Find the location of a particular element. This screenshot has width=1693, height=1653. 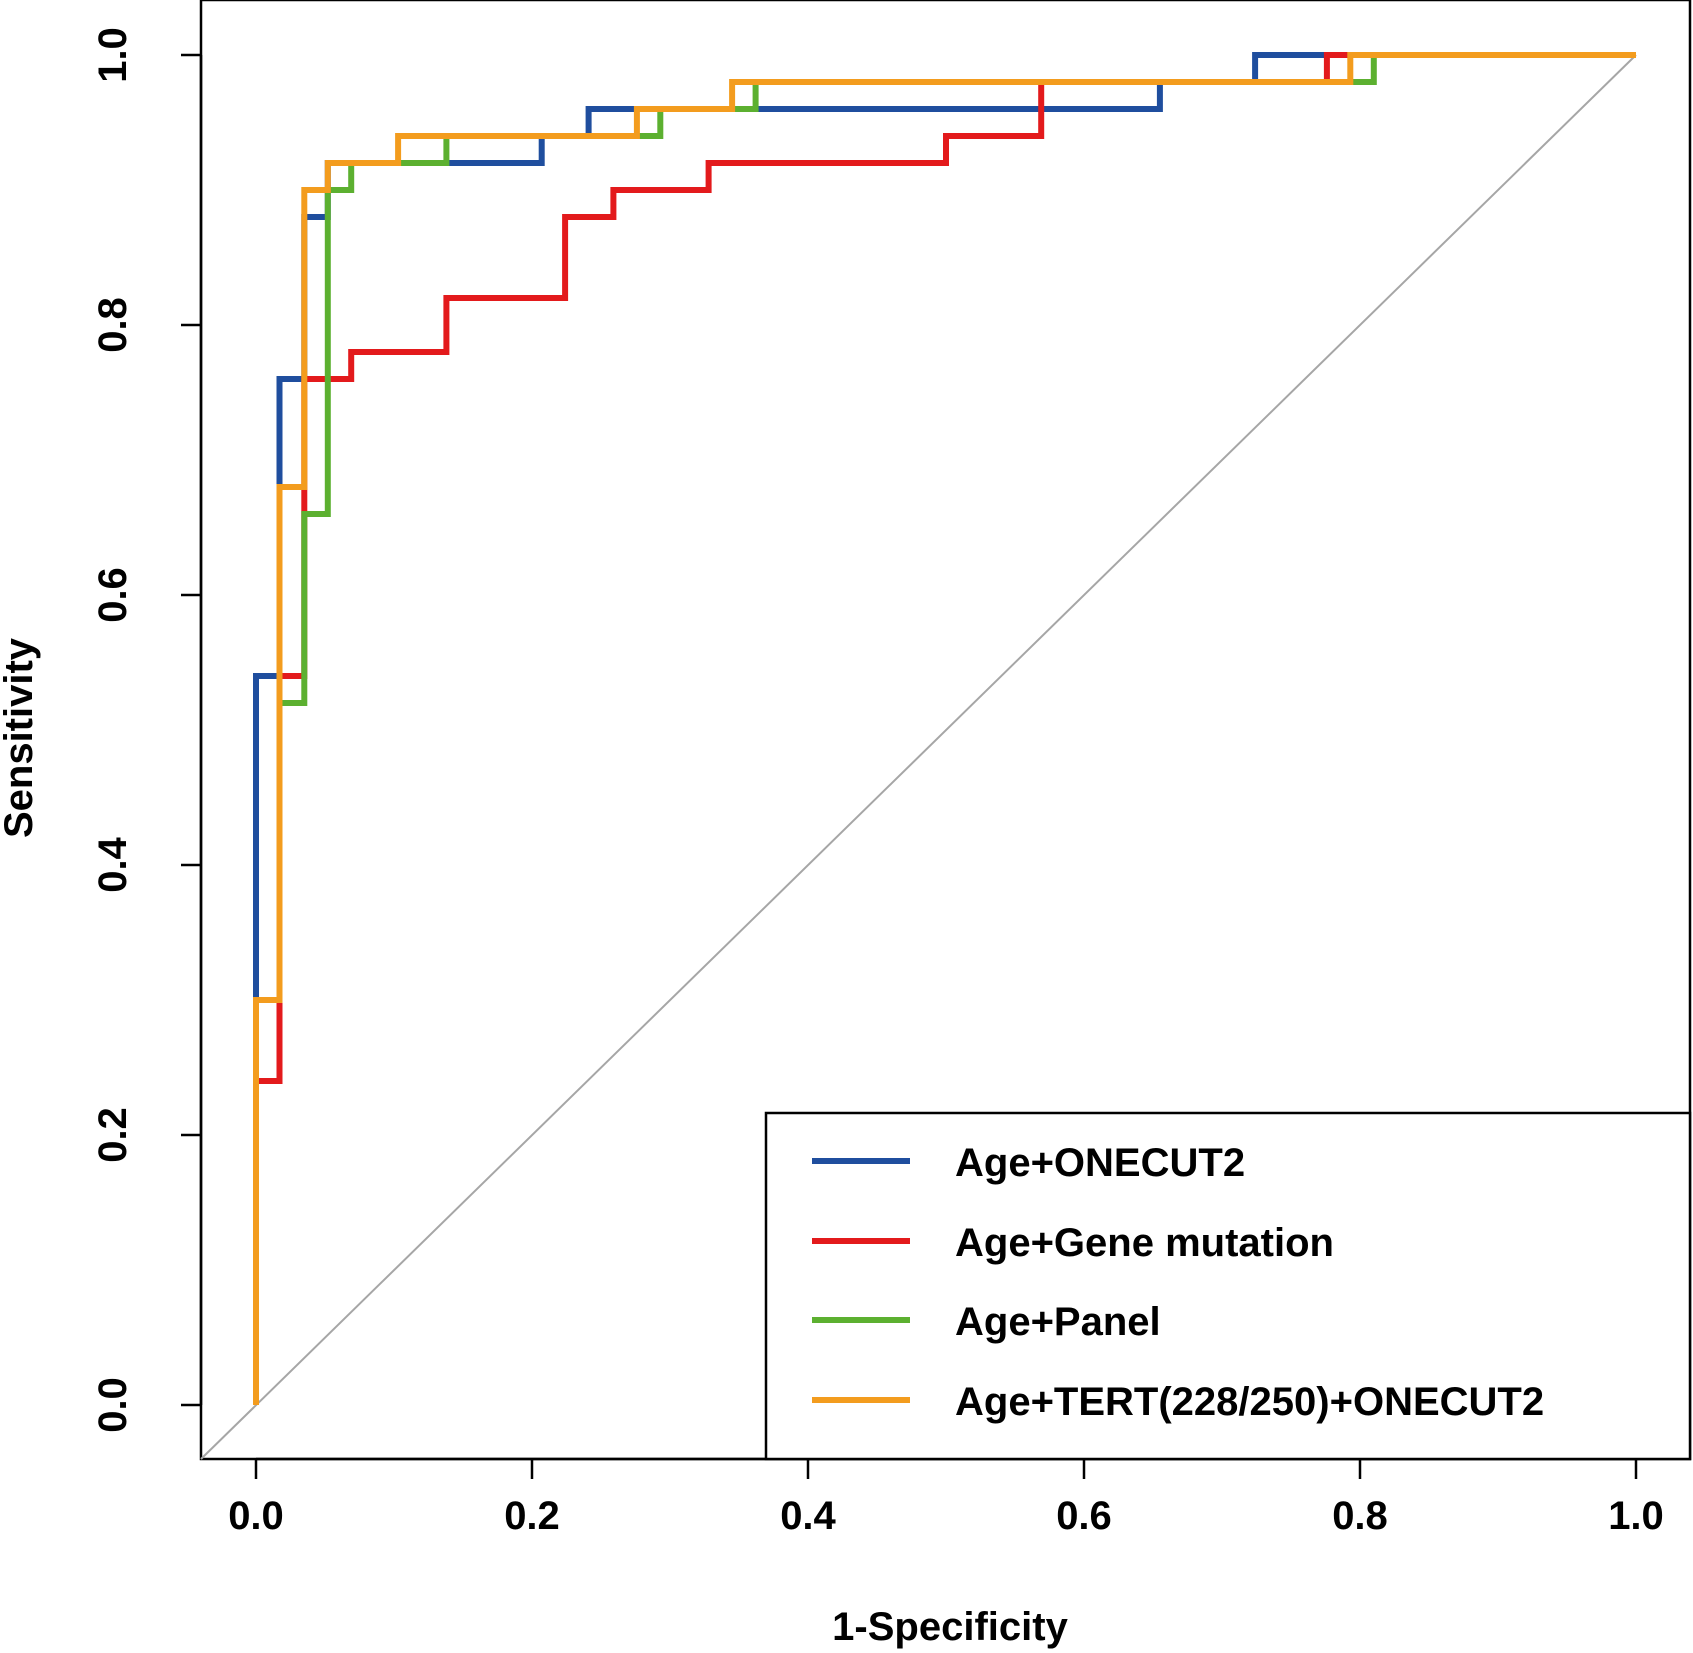

legend-label-3: Age+TERT(228/250)+ONECUT2 is located at coordinates (1249, 1402).